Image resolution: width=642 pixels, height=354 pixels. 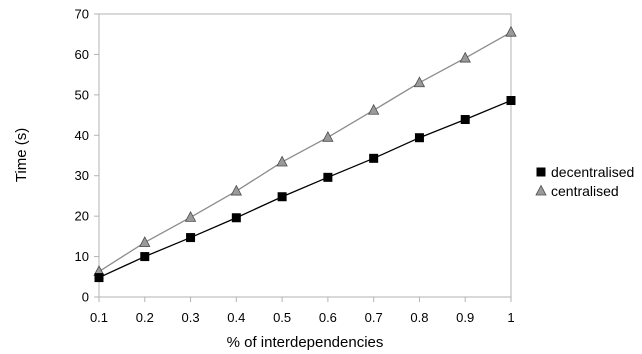 I want to click on x-tick-label: 1, so click(x=510, y=317).